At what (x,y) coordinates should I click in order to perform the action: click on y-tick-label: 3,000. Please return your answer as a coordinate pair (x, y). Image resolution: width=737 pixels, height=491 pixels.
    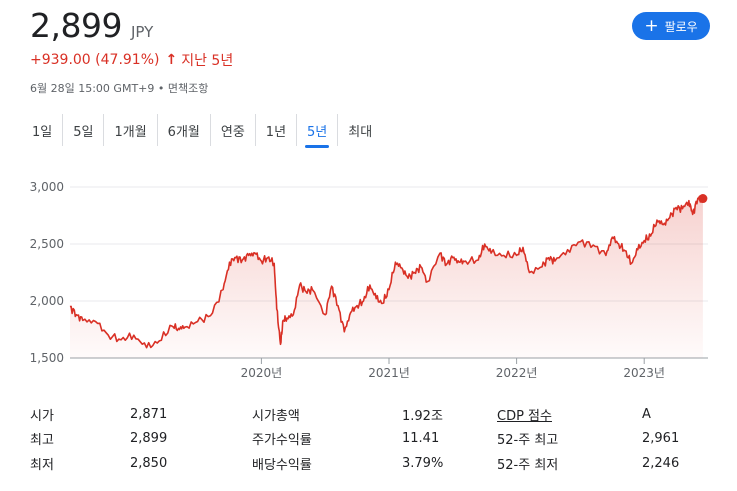
    Looking at the image, I should click on (47, 187).